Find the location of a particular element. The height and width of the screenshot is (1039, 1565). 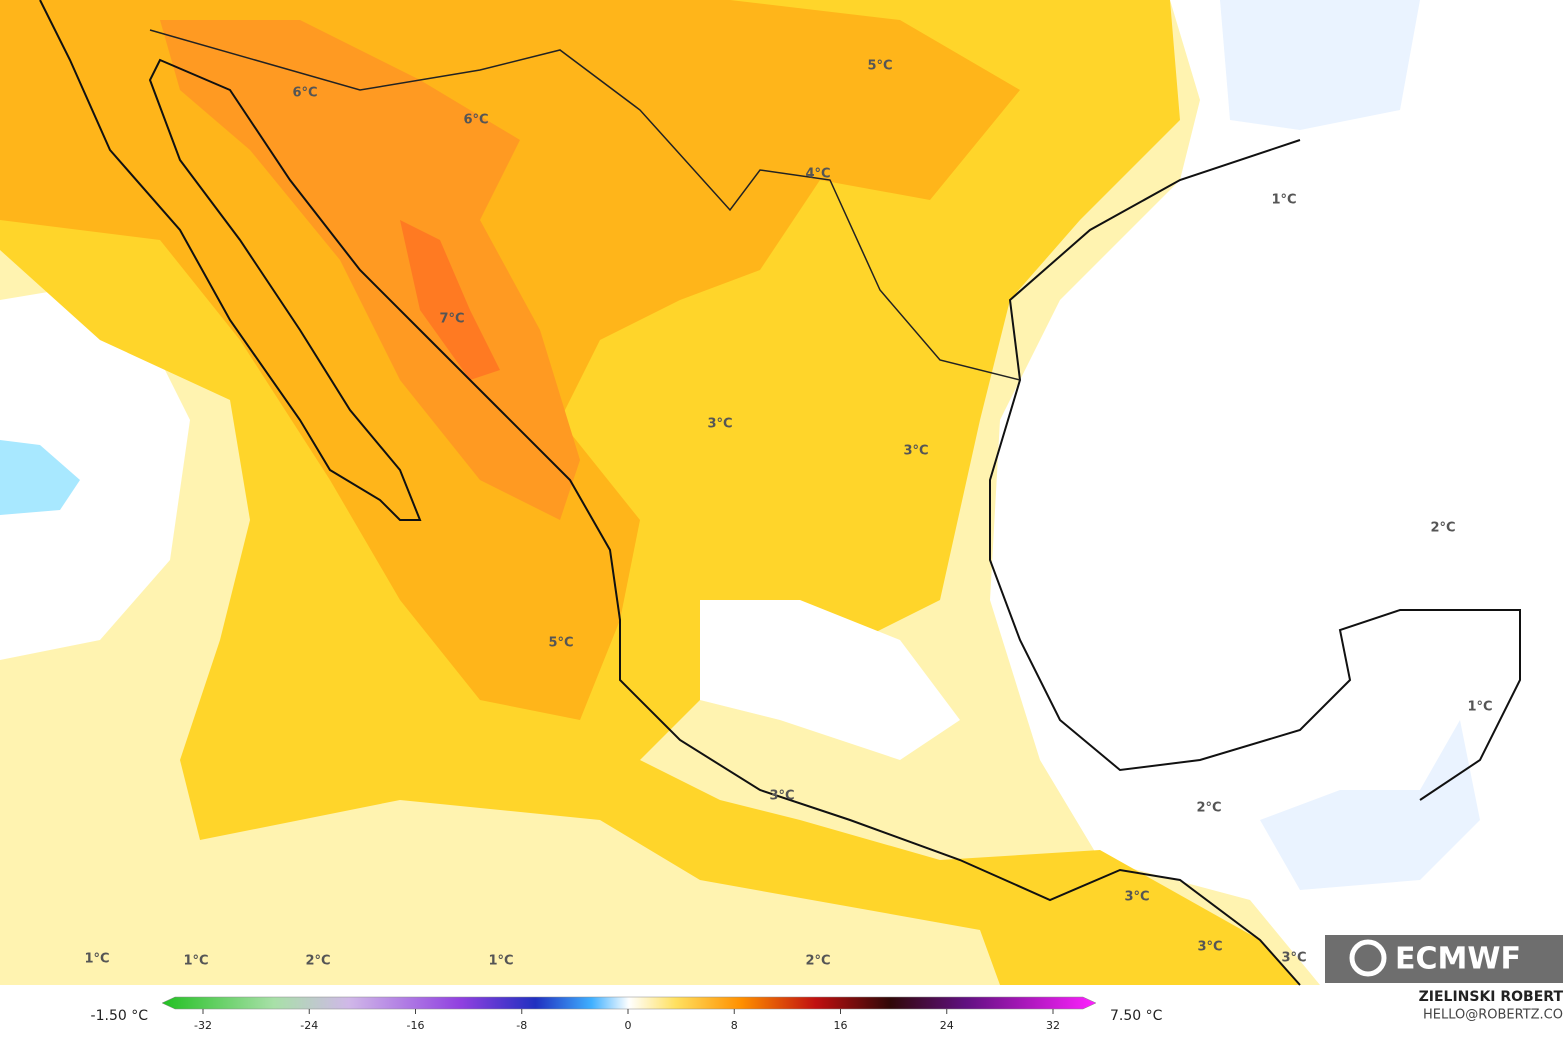

colorbar is located at coordinates (629, 1003).